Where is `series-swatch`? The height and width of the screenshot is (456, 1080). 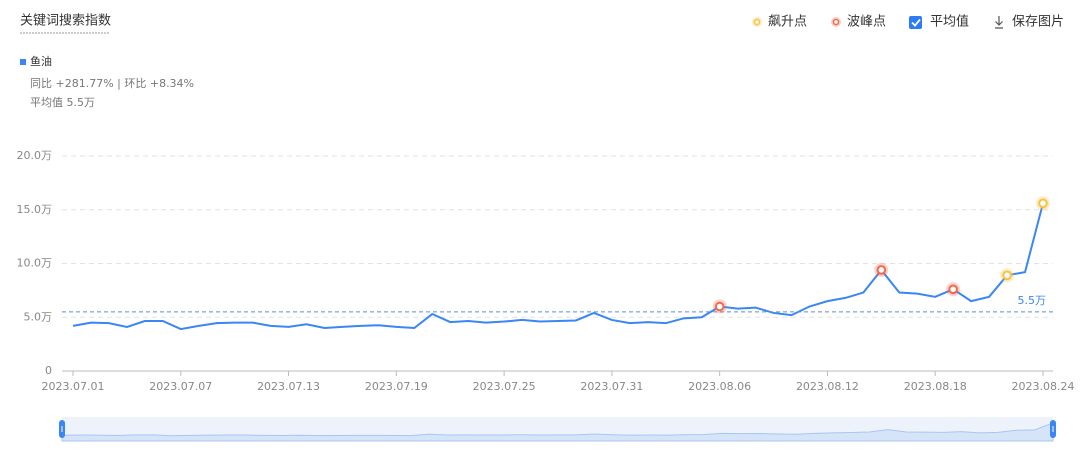
series-swatch is located at coordinates (23, 62).